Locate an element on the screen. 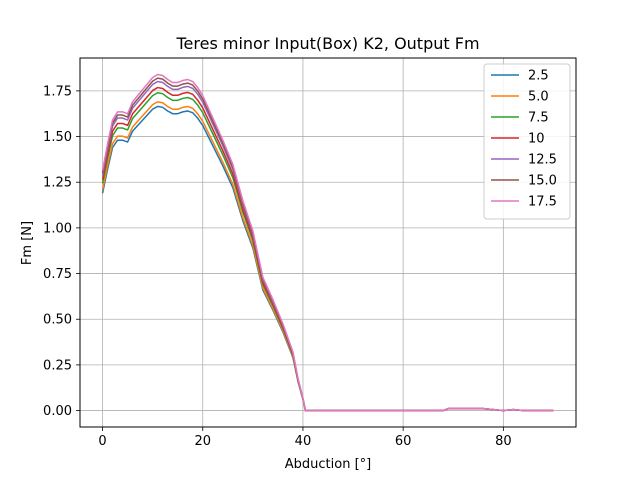  x-tick-label: 0 is located at coordinates (102, 441).